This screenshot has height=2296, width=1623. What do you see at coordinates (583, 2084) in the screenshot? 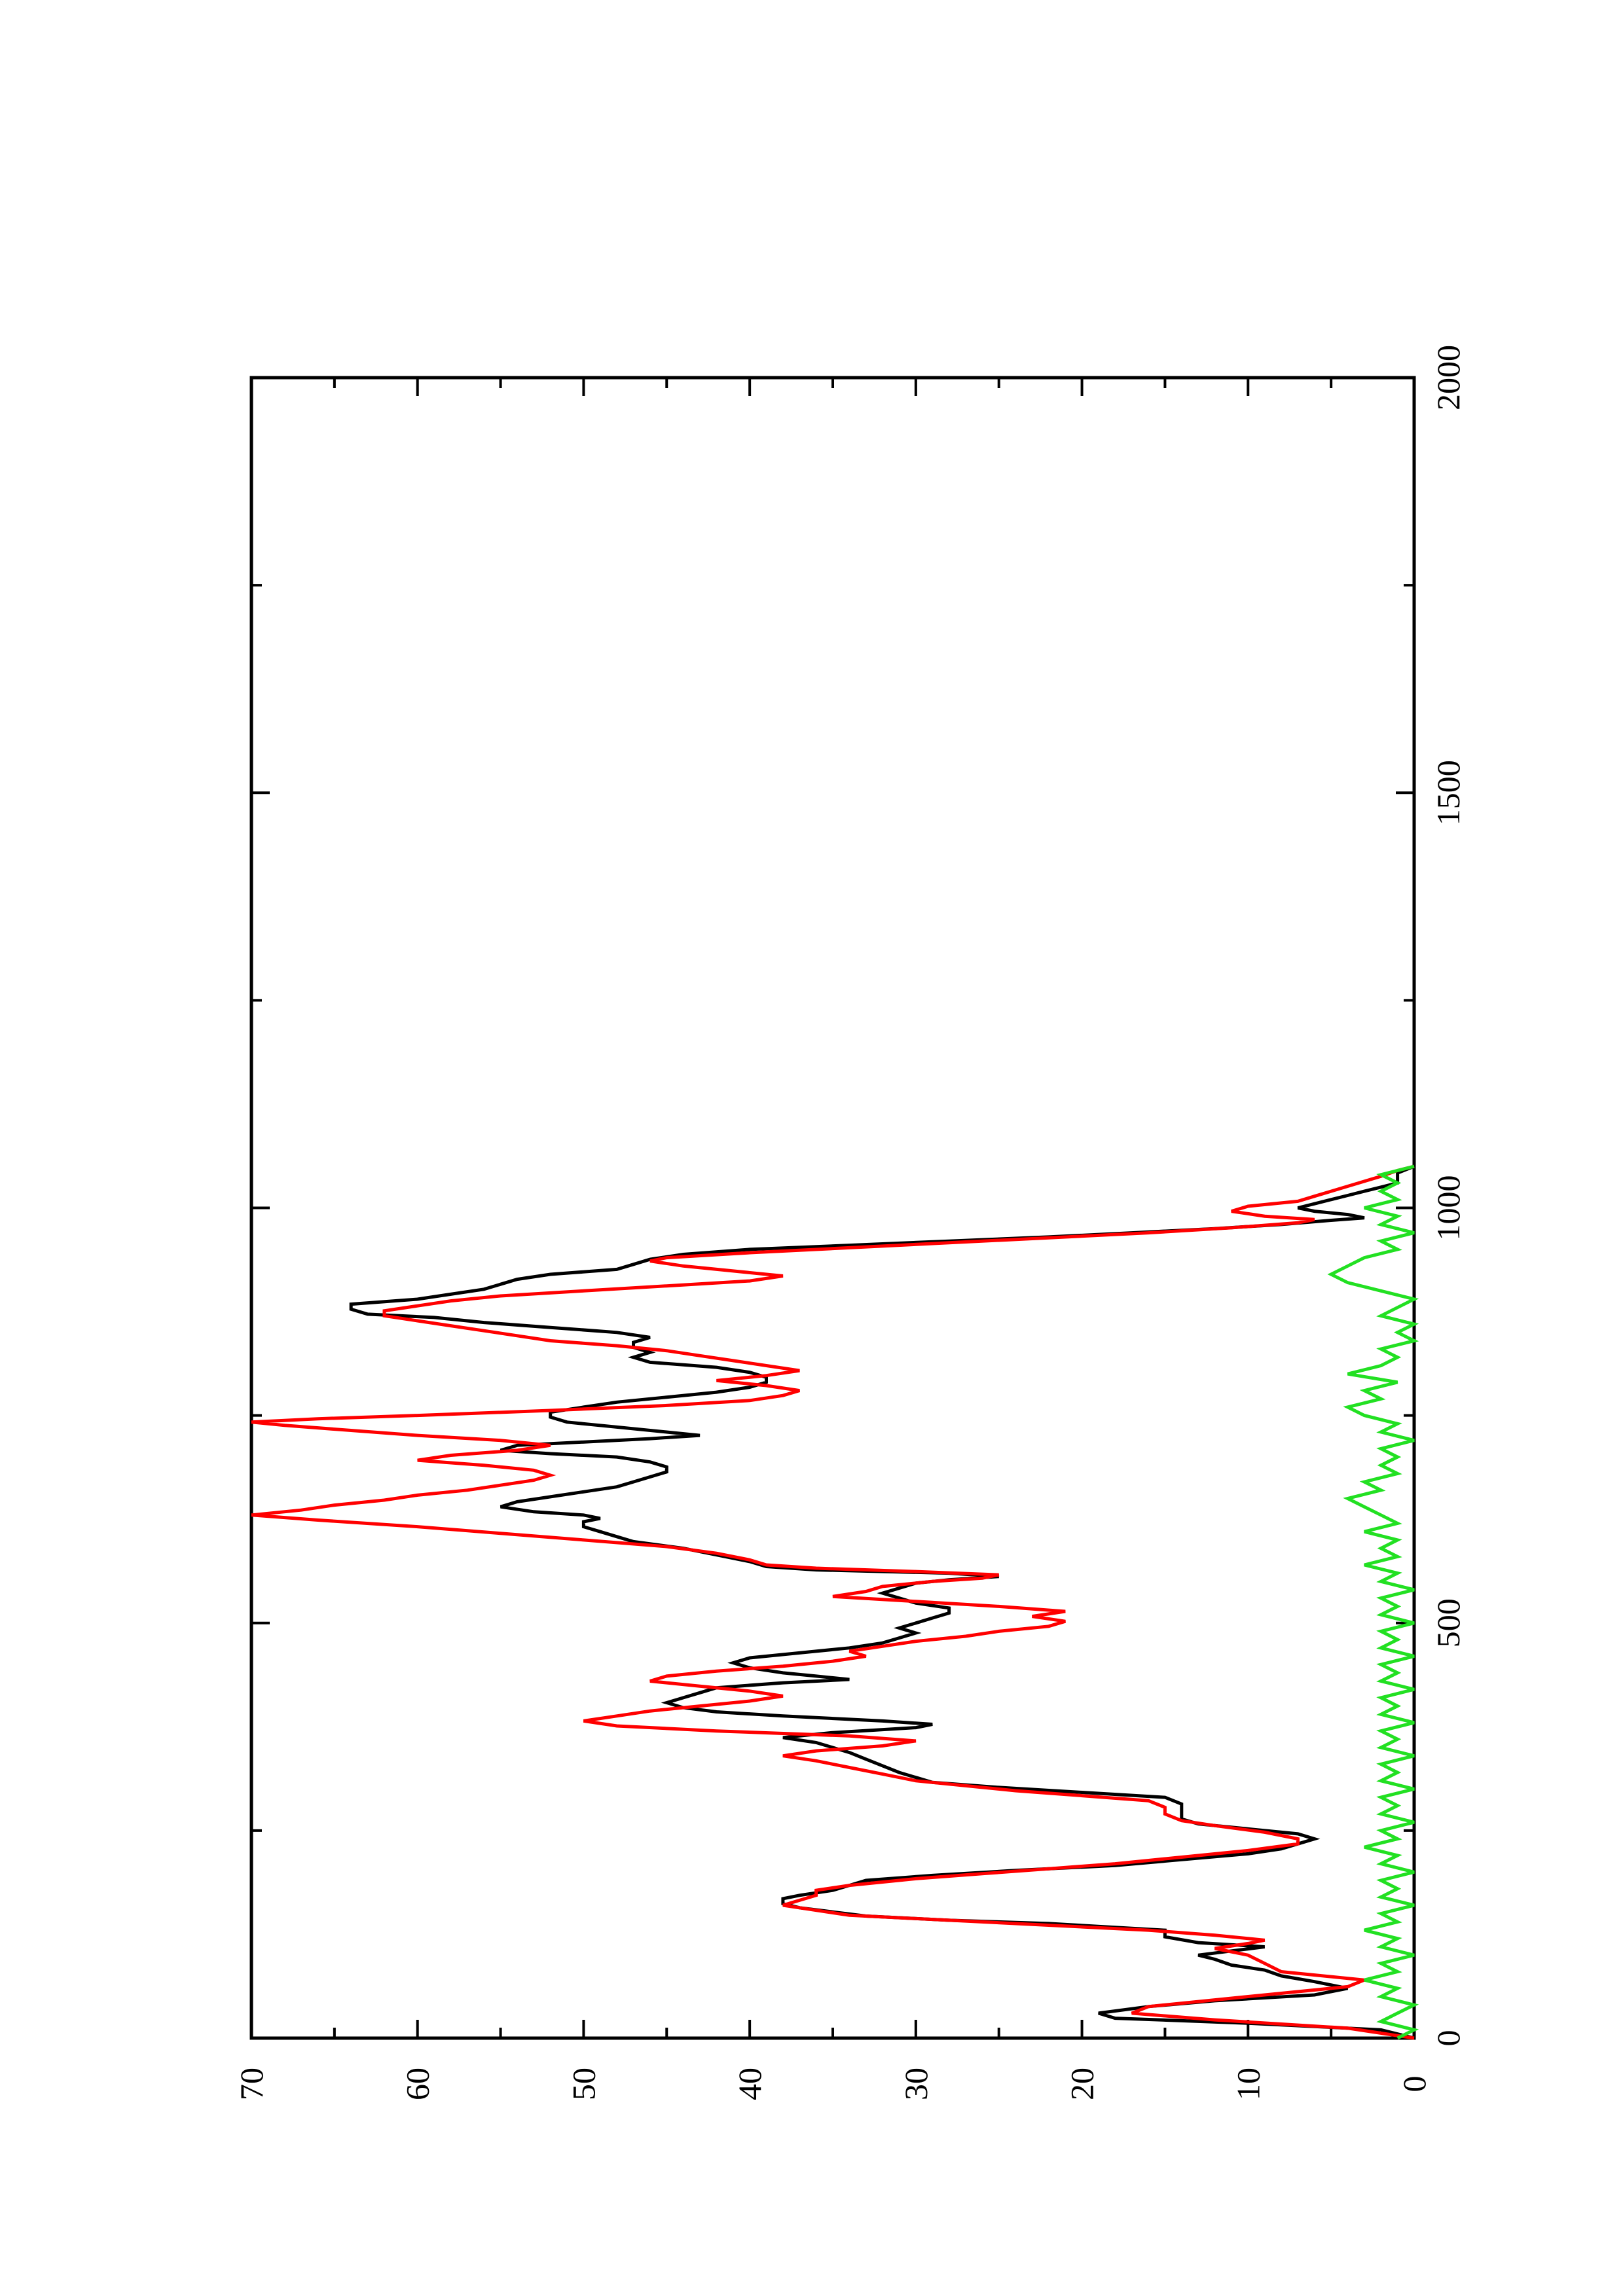
I see `y-tick-label: 50` at bounding box center [583, 2084].